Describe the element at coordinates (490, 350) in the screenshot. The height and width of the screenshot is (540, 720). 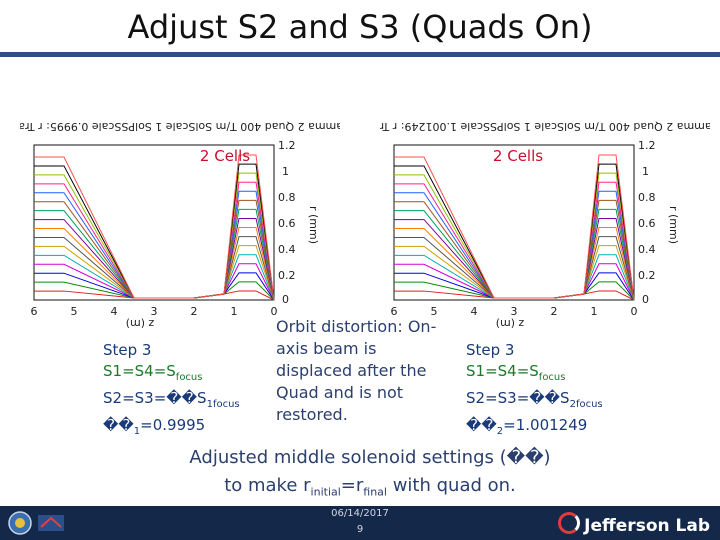
I see `right-step-title: Step 3` at that location.